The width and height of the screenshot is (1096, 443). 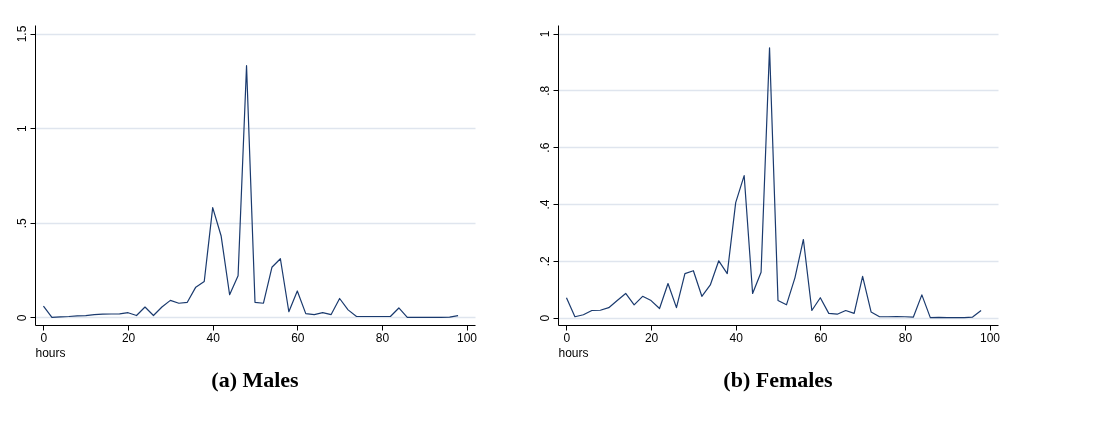 What do you see at coordinates (544, 90) in the screenshot?
I see `y-tick-label: .8` at bounding box center [544, 90].